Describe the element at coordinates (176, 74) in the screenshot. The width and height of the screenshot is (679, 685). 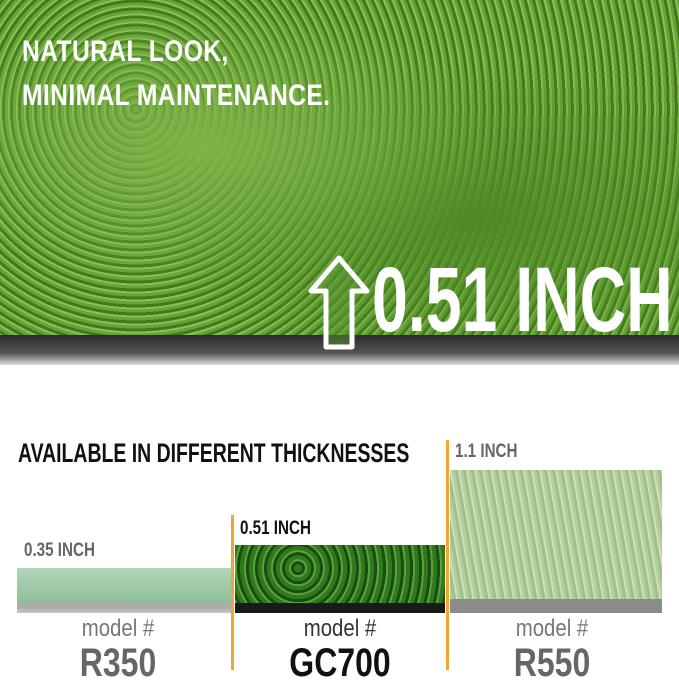
I see `hero-title: NATURAL LOOK, MINIMAL MAINTENANCE.` at that location.